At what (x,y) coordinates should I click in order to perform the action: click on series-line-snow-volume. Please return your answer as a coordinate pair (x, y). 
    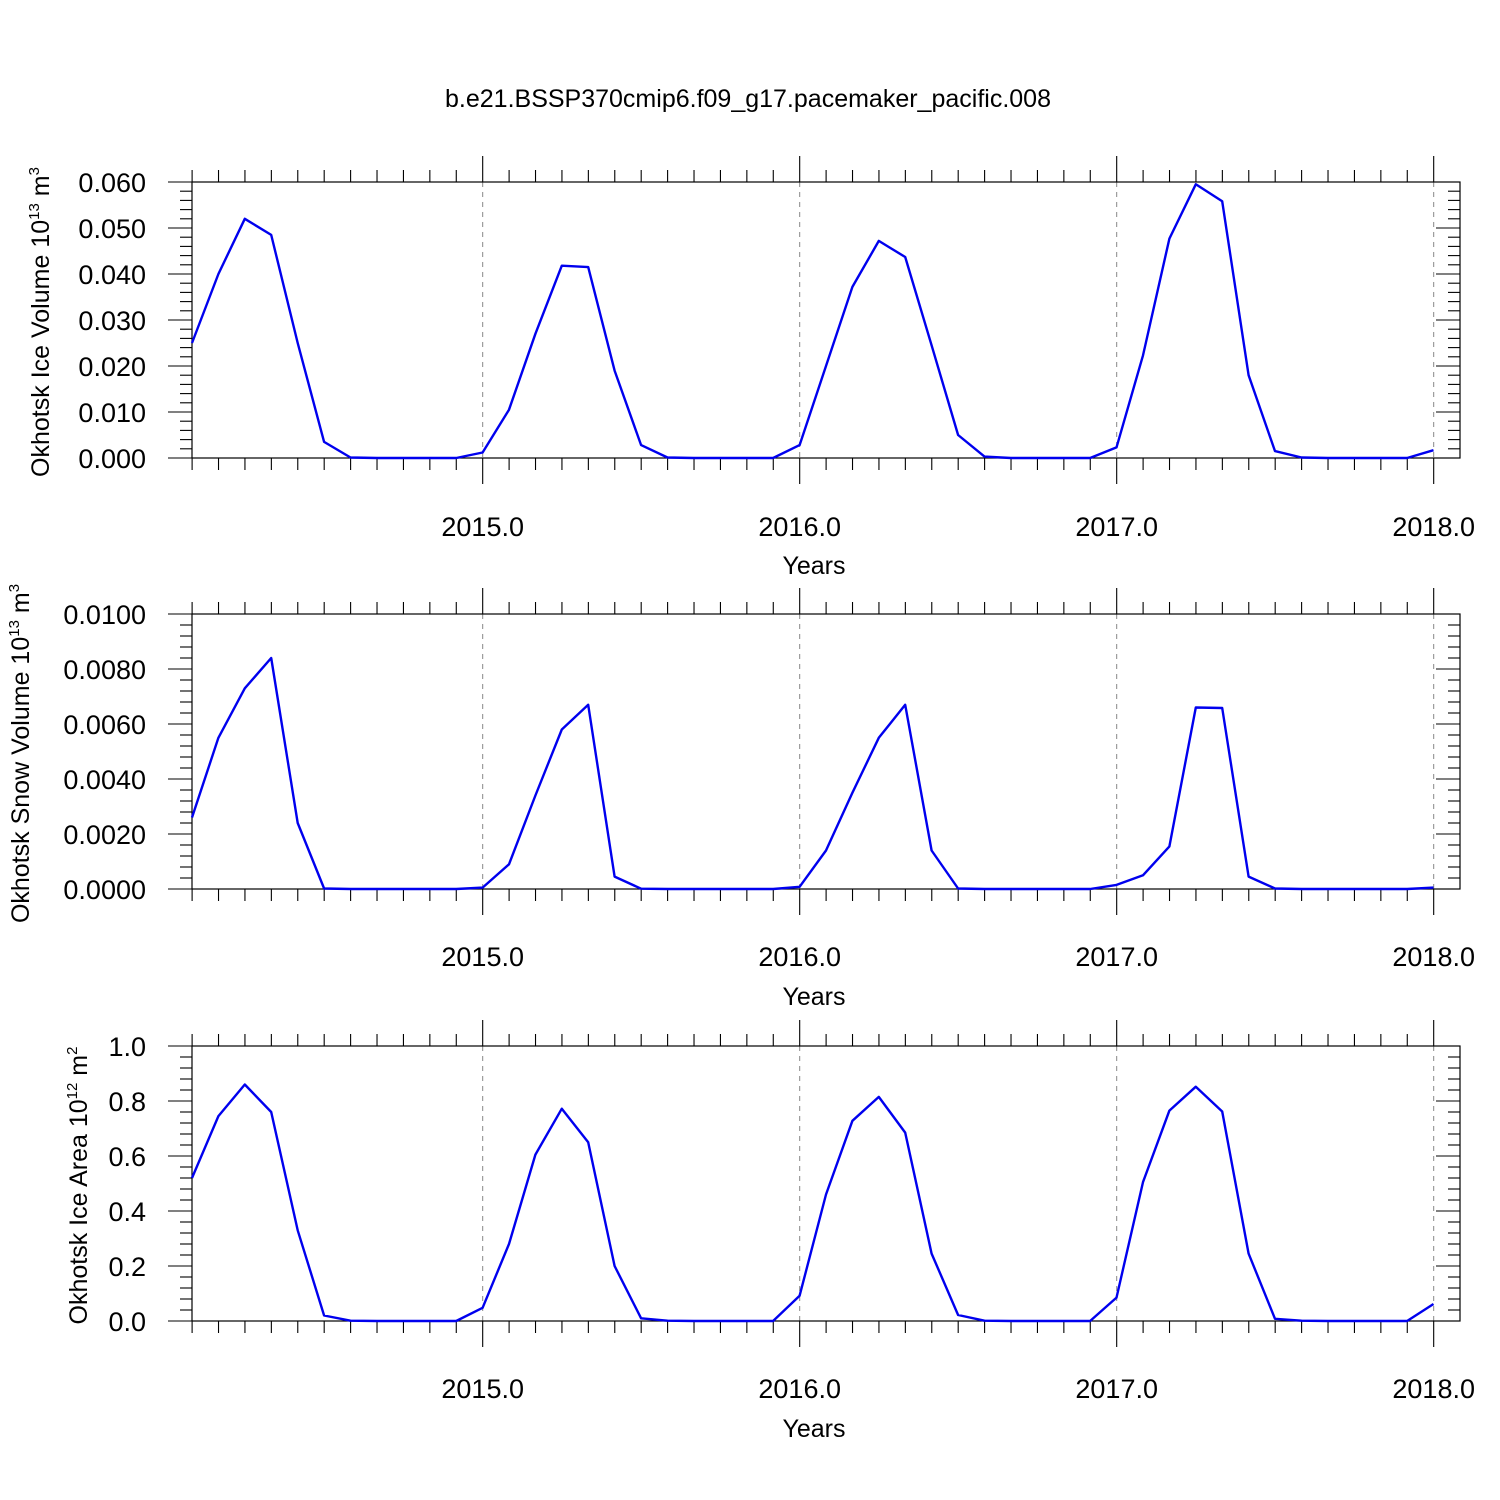
    Looking at the image, I should click on (812, 773).